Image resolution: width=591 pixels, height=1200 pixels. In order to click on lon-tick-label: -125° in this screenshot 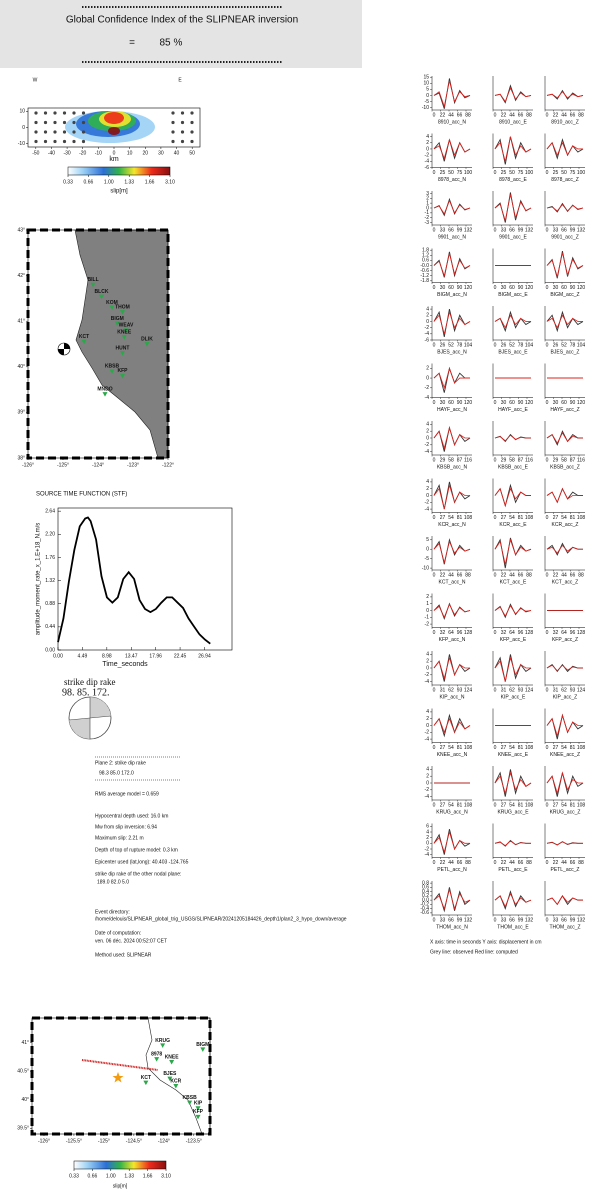, I will do `click(104, 1141)`.